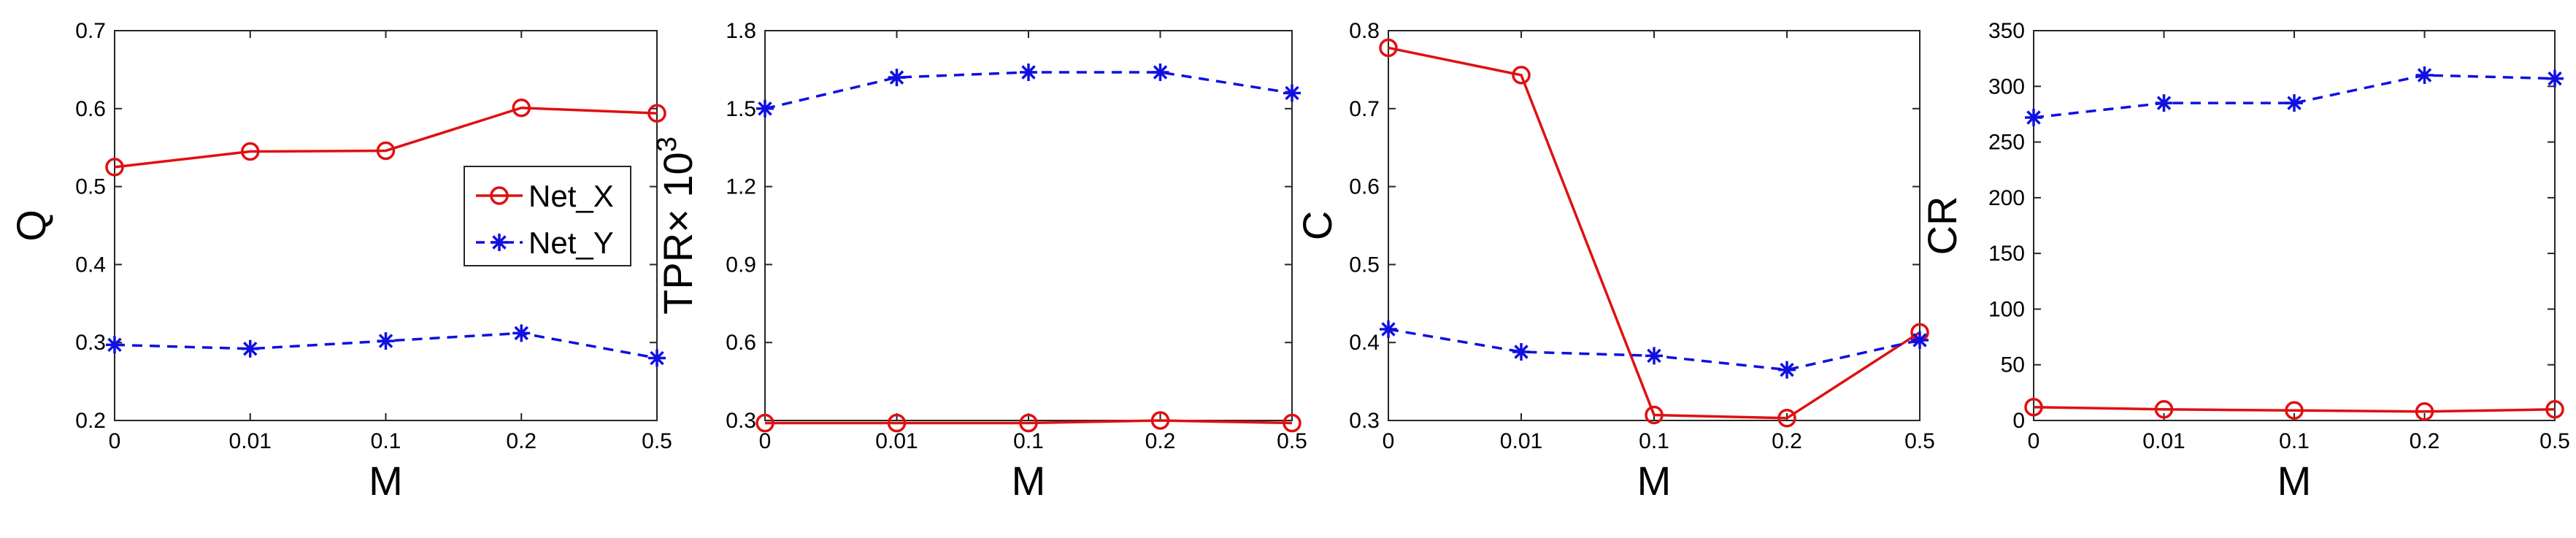 The image size is (2576, 538). I want to click on legend-label: Net_Y, so click(571, 243).